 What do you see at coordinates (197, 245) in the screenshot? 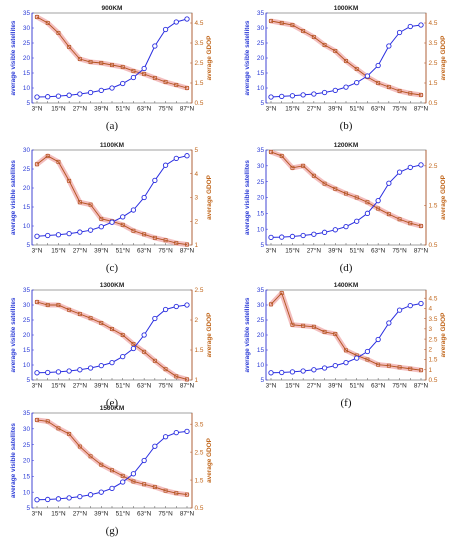
I see `y2-tick-label: 1` at bounding box center [197, 245].